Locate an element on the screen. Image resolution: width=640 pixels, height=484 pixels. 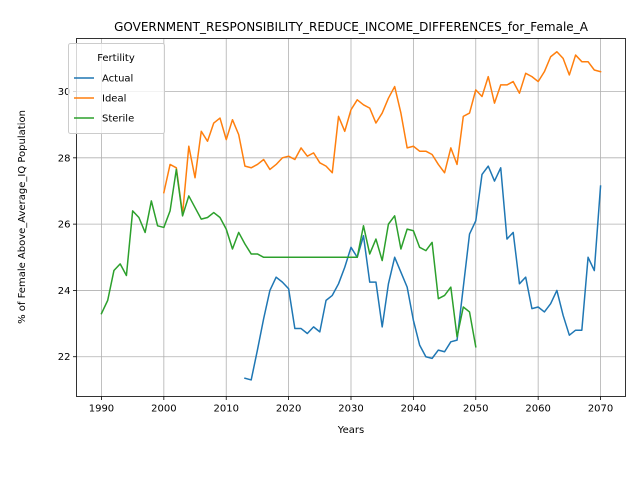
x-tick-label: 2030 is located at coordinates (350, 409).